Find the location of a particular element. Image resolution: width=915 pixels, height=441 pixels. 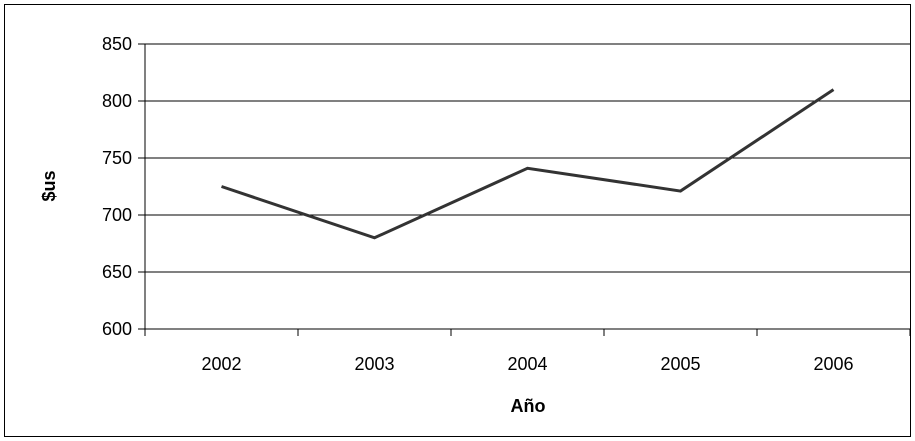

y-axis-title: $us is located at coordinates (49, 185).